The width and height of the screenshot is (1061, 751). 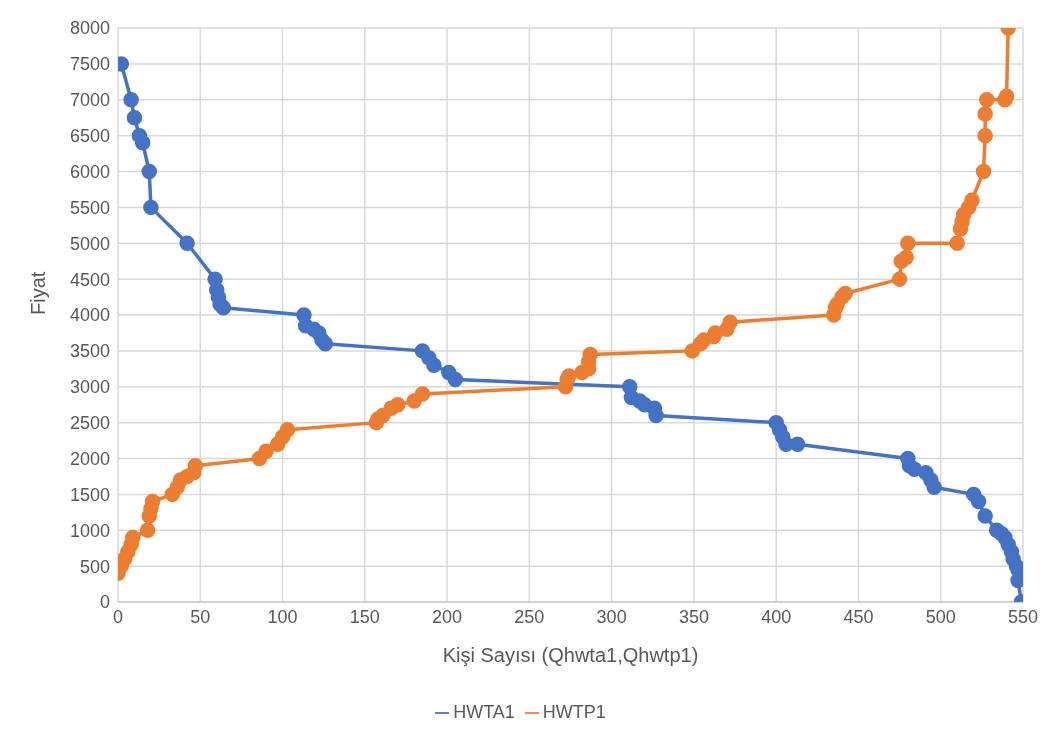 I want to click on y-tick-label: 0, so click(x=104, y=602).